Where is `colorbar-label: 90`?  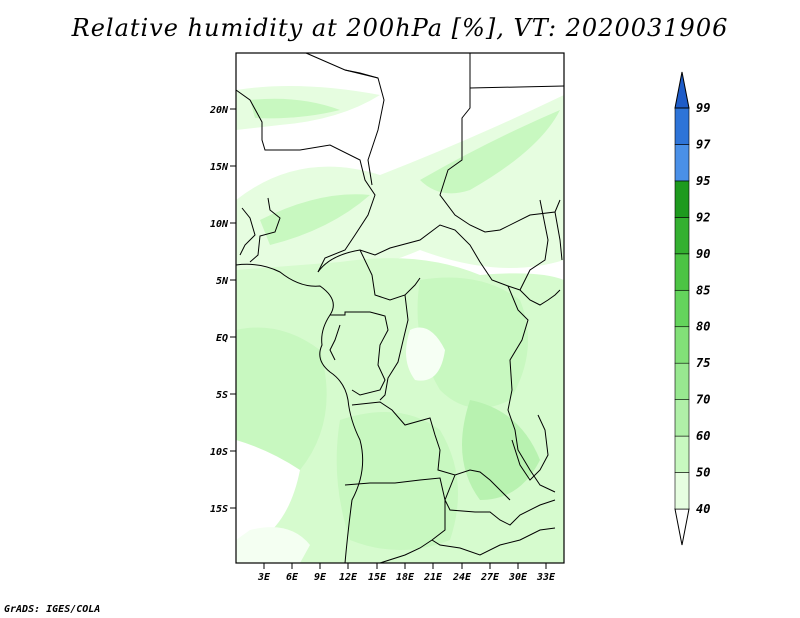
colorbar-label: 90 is located at coordinates (703, 254).